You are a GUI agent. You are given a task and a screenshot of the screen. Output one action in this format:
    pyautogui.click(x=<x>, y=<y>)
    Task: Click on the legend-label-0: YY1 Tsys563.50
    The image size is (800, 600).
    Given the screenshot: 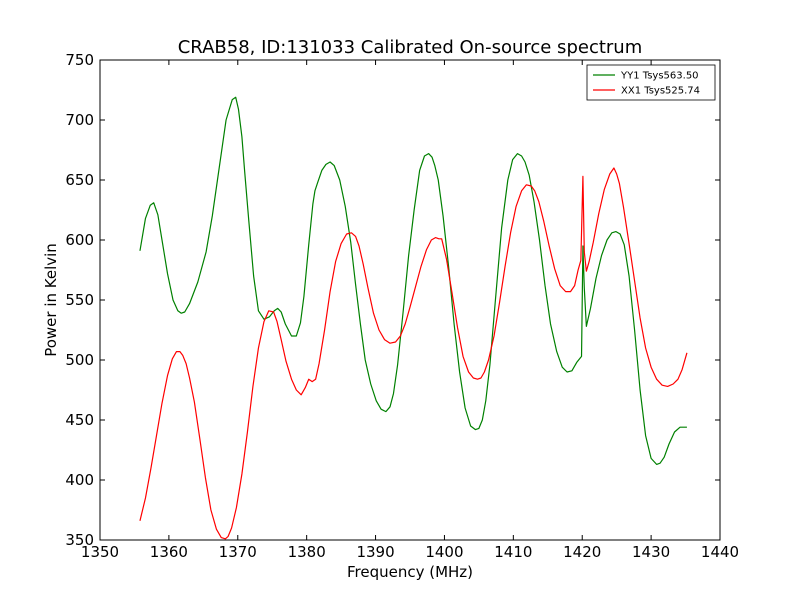 What is the action you would take?
    pyautogui.click(x=659, y=76)
    